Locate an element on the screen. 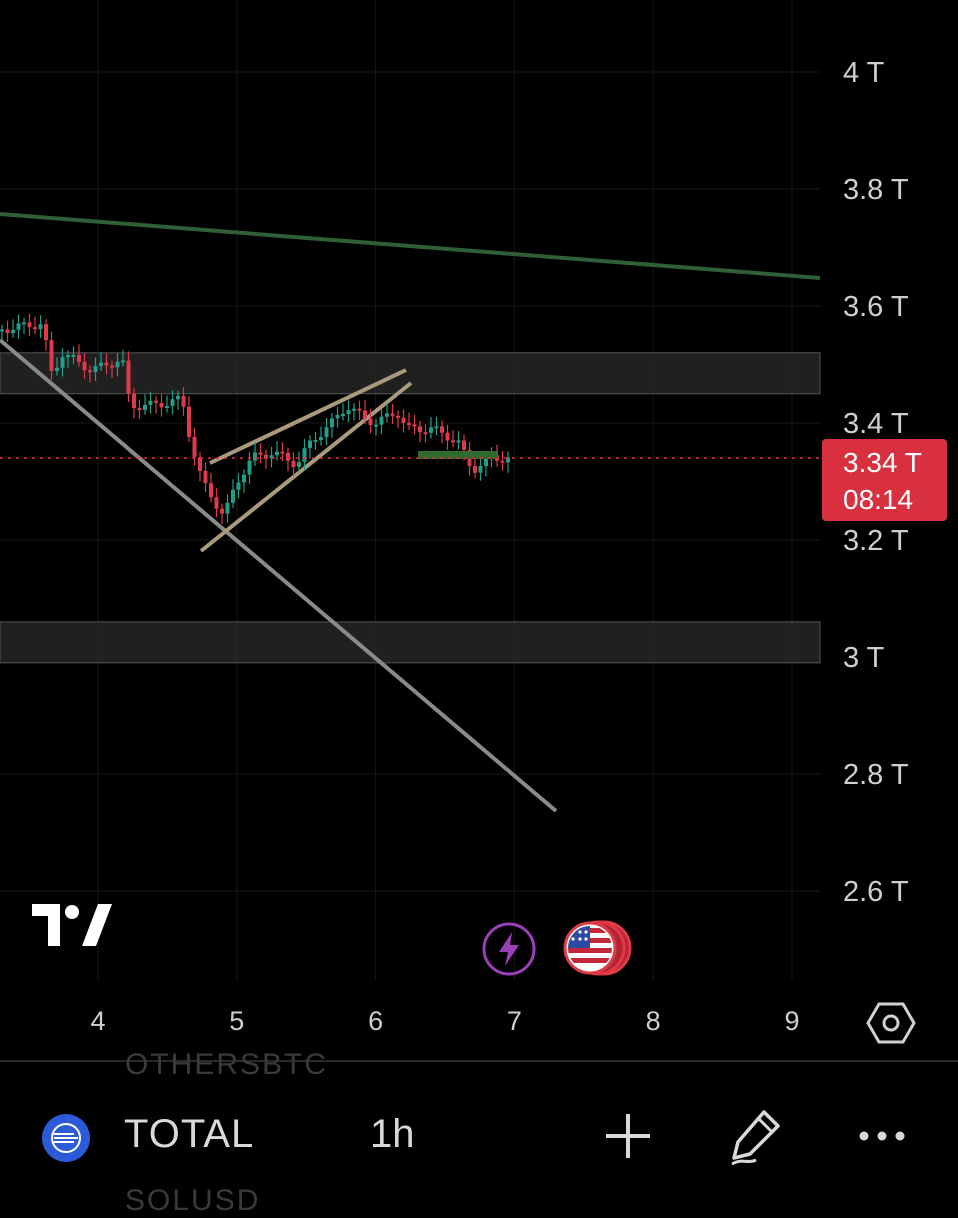 The width and height of the screenshot is (958, 1218). last-price-badge is located at coordinates (884, 480).